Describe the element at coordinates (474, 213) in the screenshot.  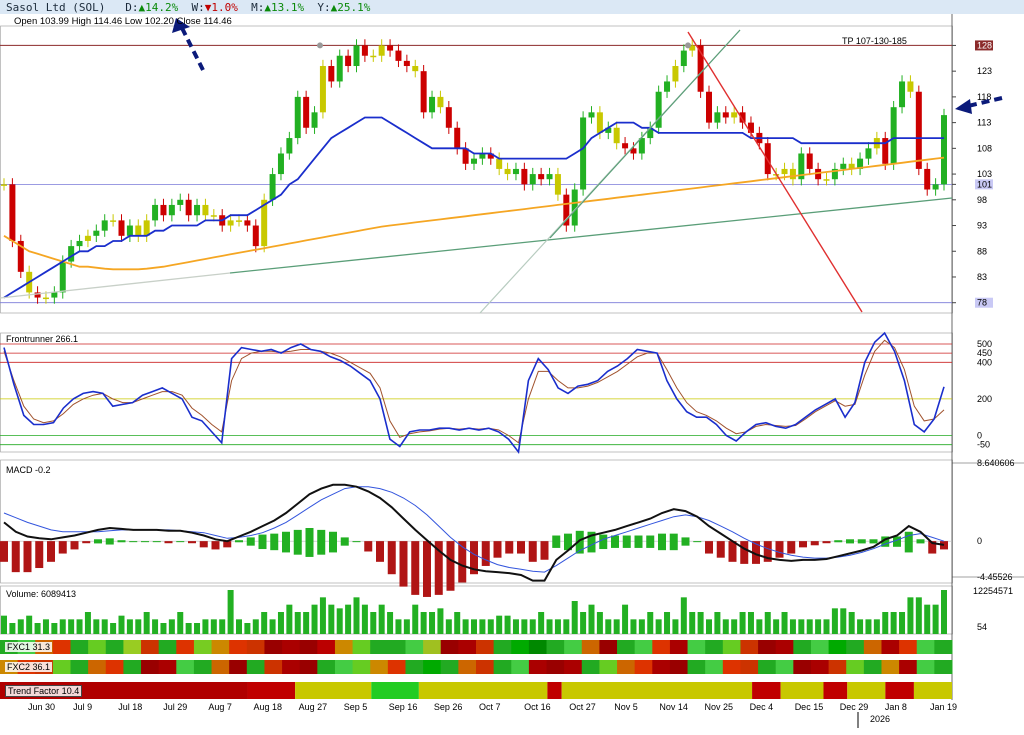
I see `ma-slow-line` at that location.